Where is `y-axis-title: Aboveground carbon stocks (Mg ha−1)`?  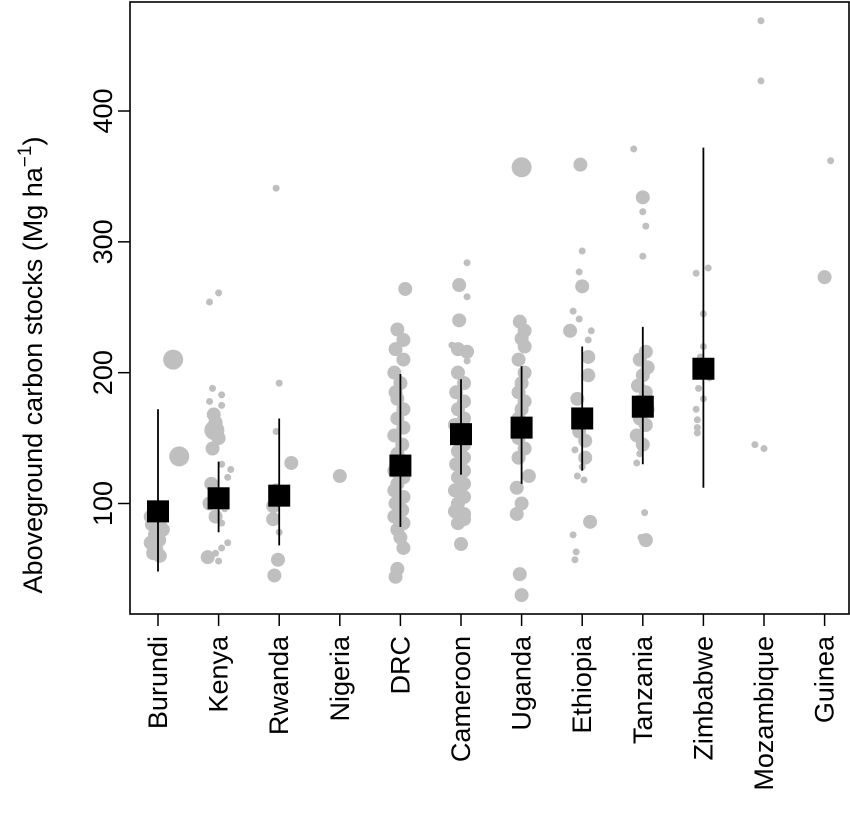
y-axis-title: Aboveground carbon stocks (Mg ha−1) is located at coordinates (31, 365).